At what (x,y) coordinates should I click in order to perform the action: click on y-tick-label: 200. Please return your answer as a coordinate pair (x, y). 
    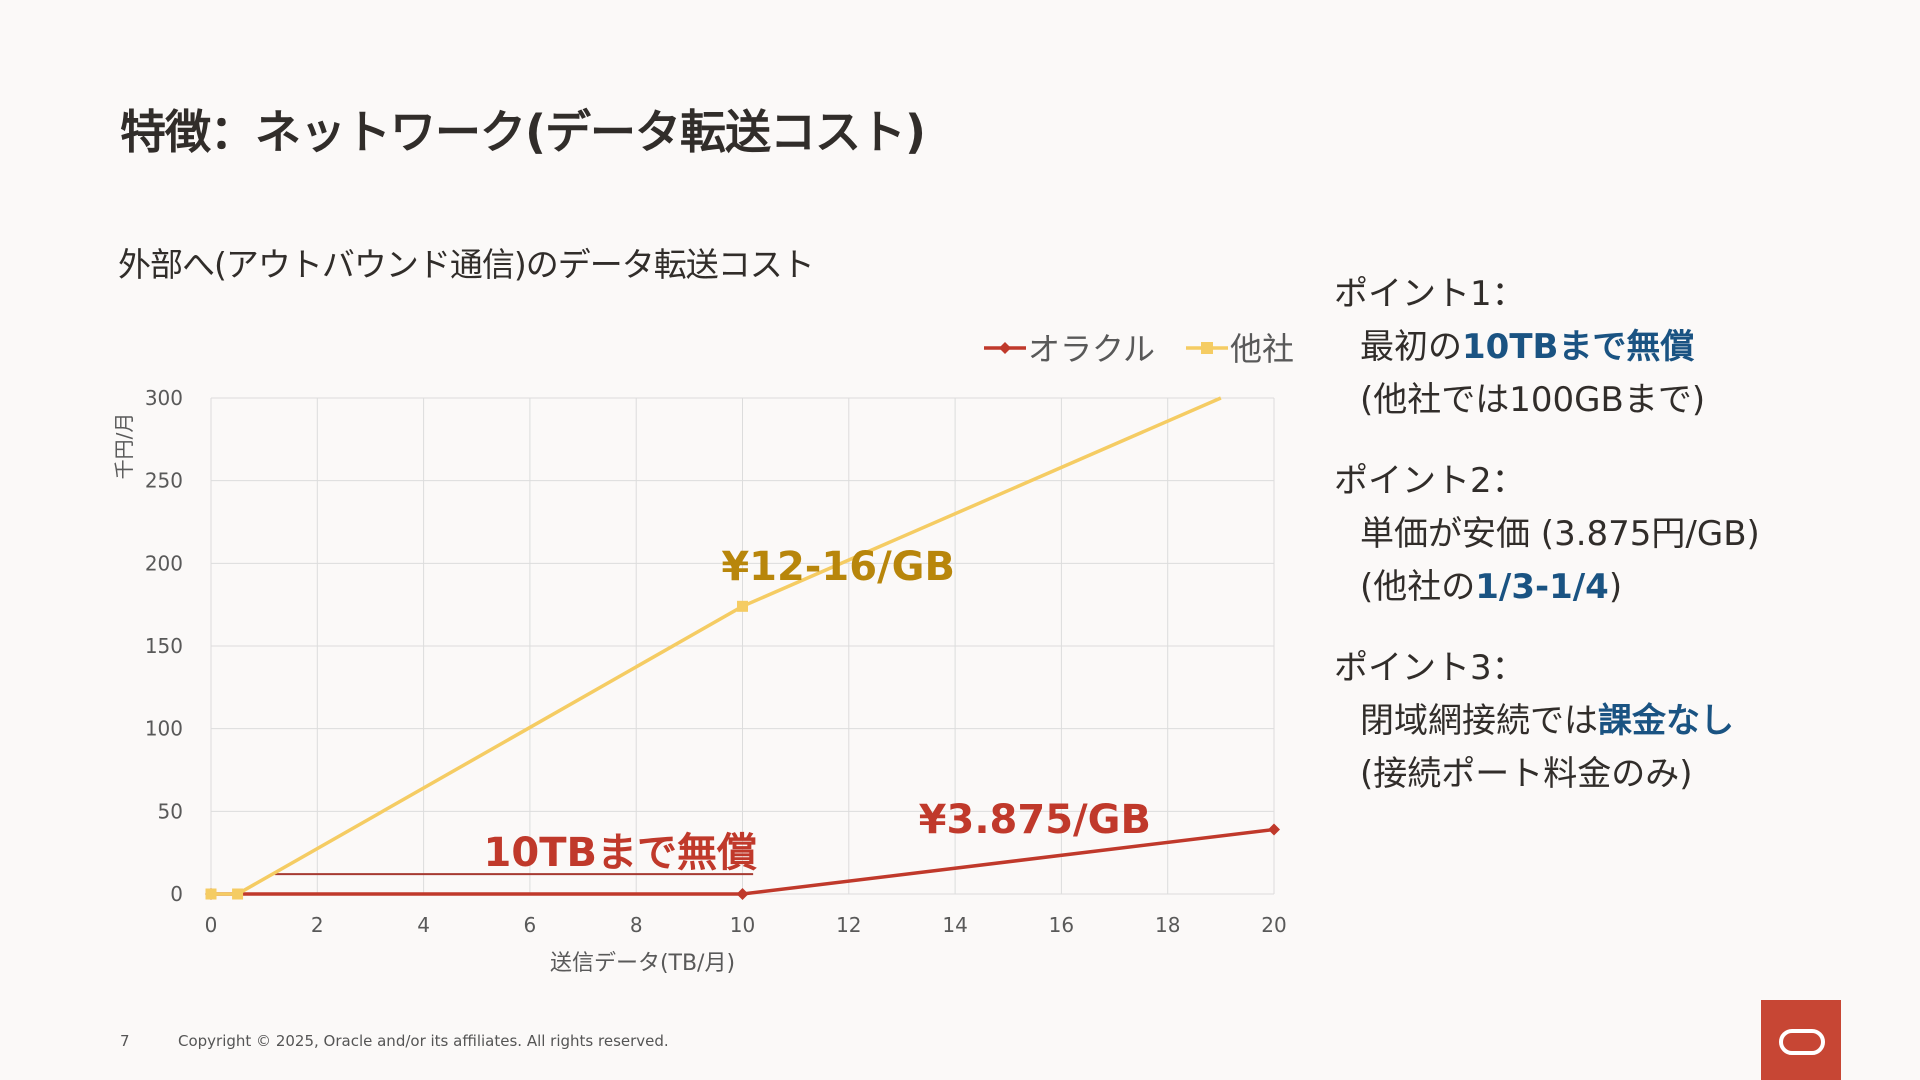
    Looking at the image, I should click on (164, 563).